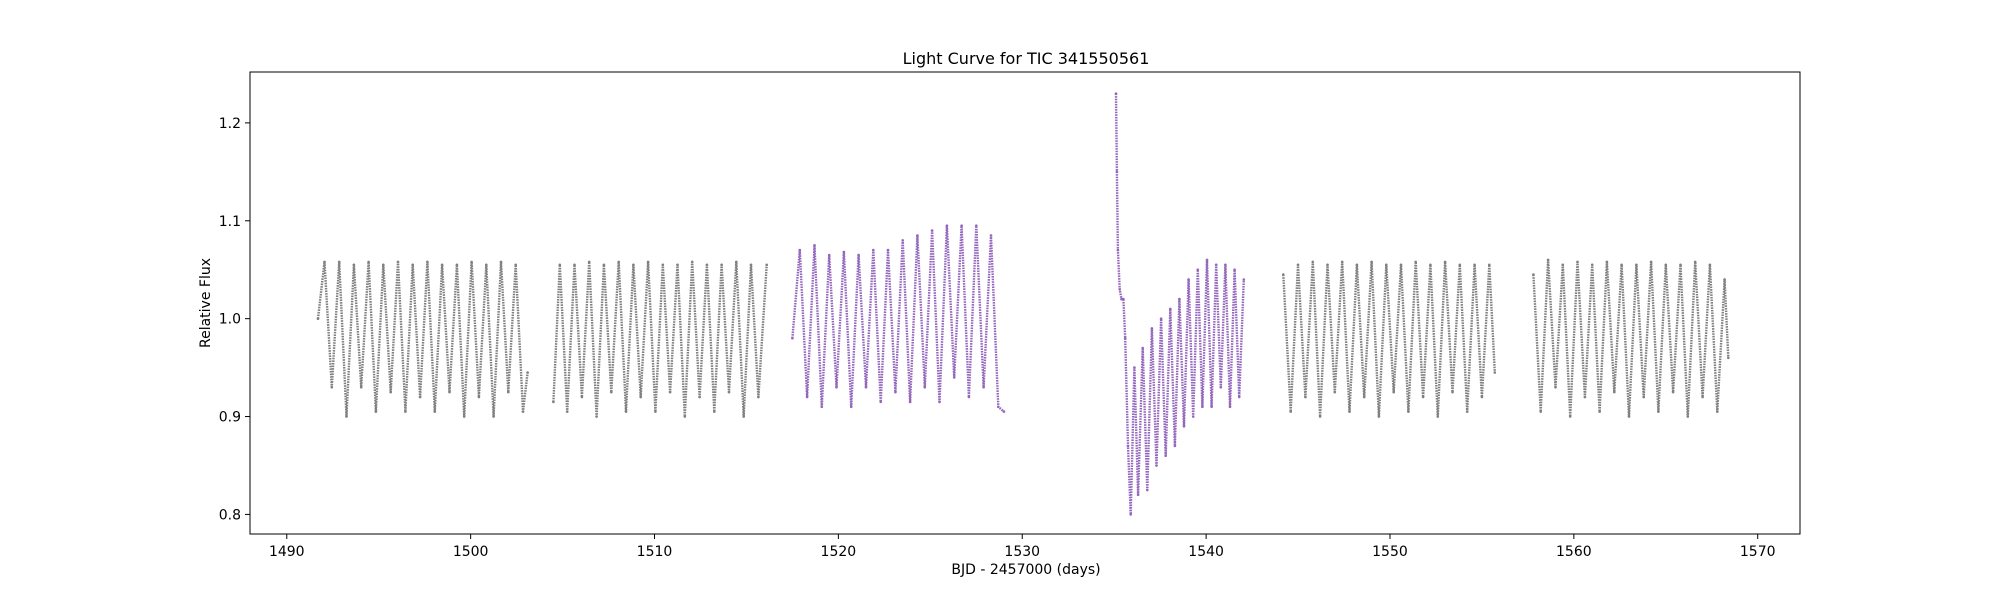 The image size is (2000, 600). What do you see at coordinates (230, 124) in the screenshot?
I see `y-tick-label: 1.2` at bounding box center [230, 124].